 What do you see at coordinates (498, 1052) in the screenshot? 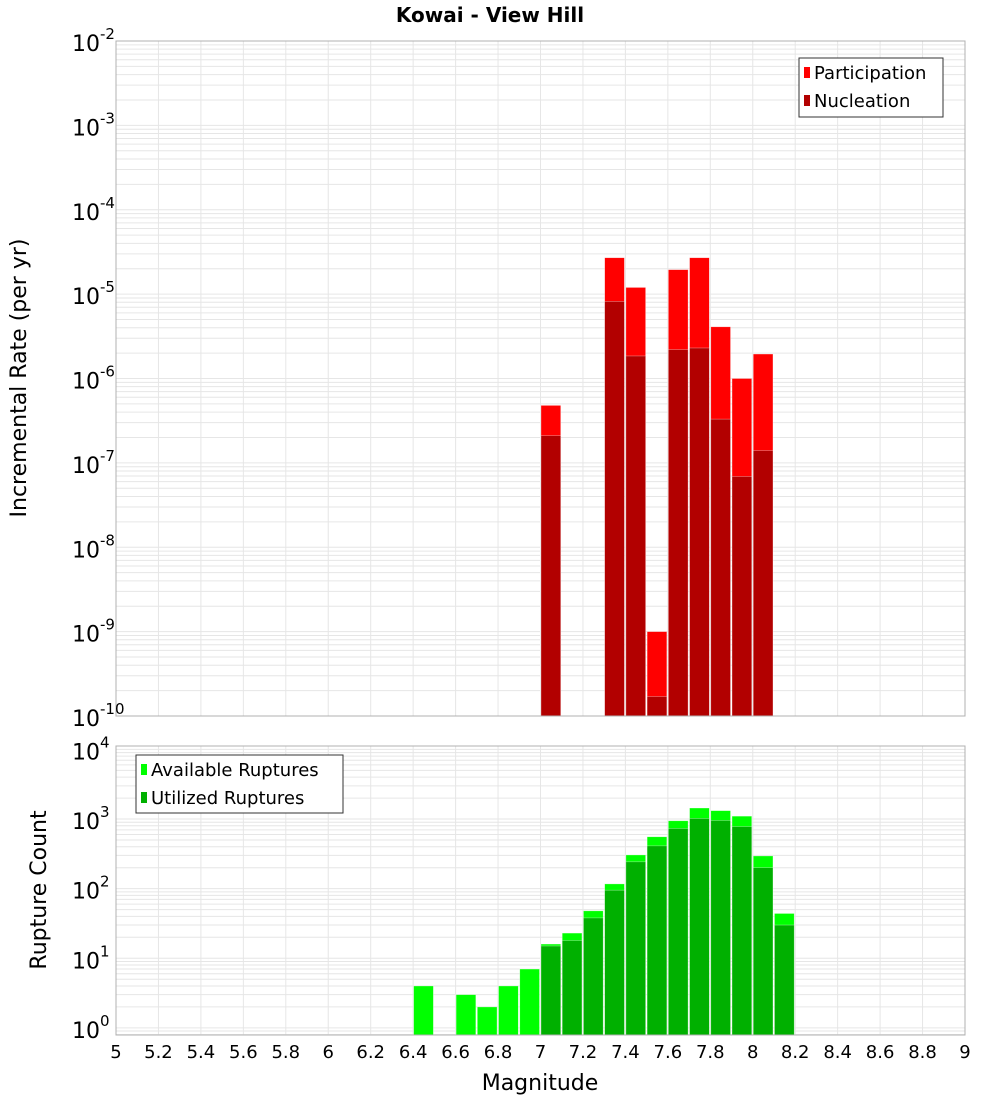
I see `x-tick-label: 6.8` at bounding box center [498, 1052].